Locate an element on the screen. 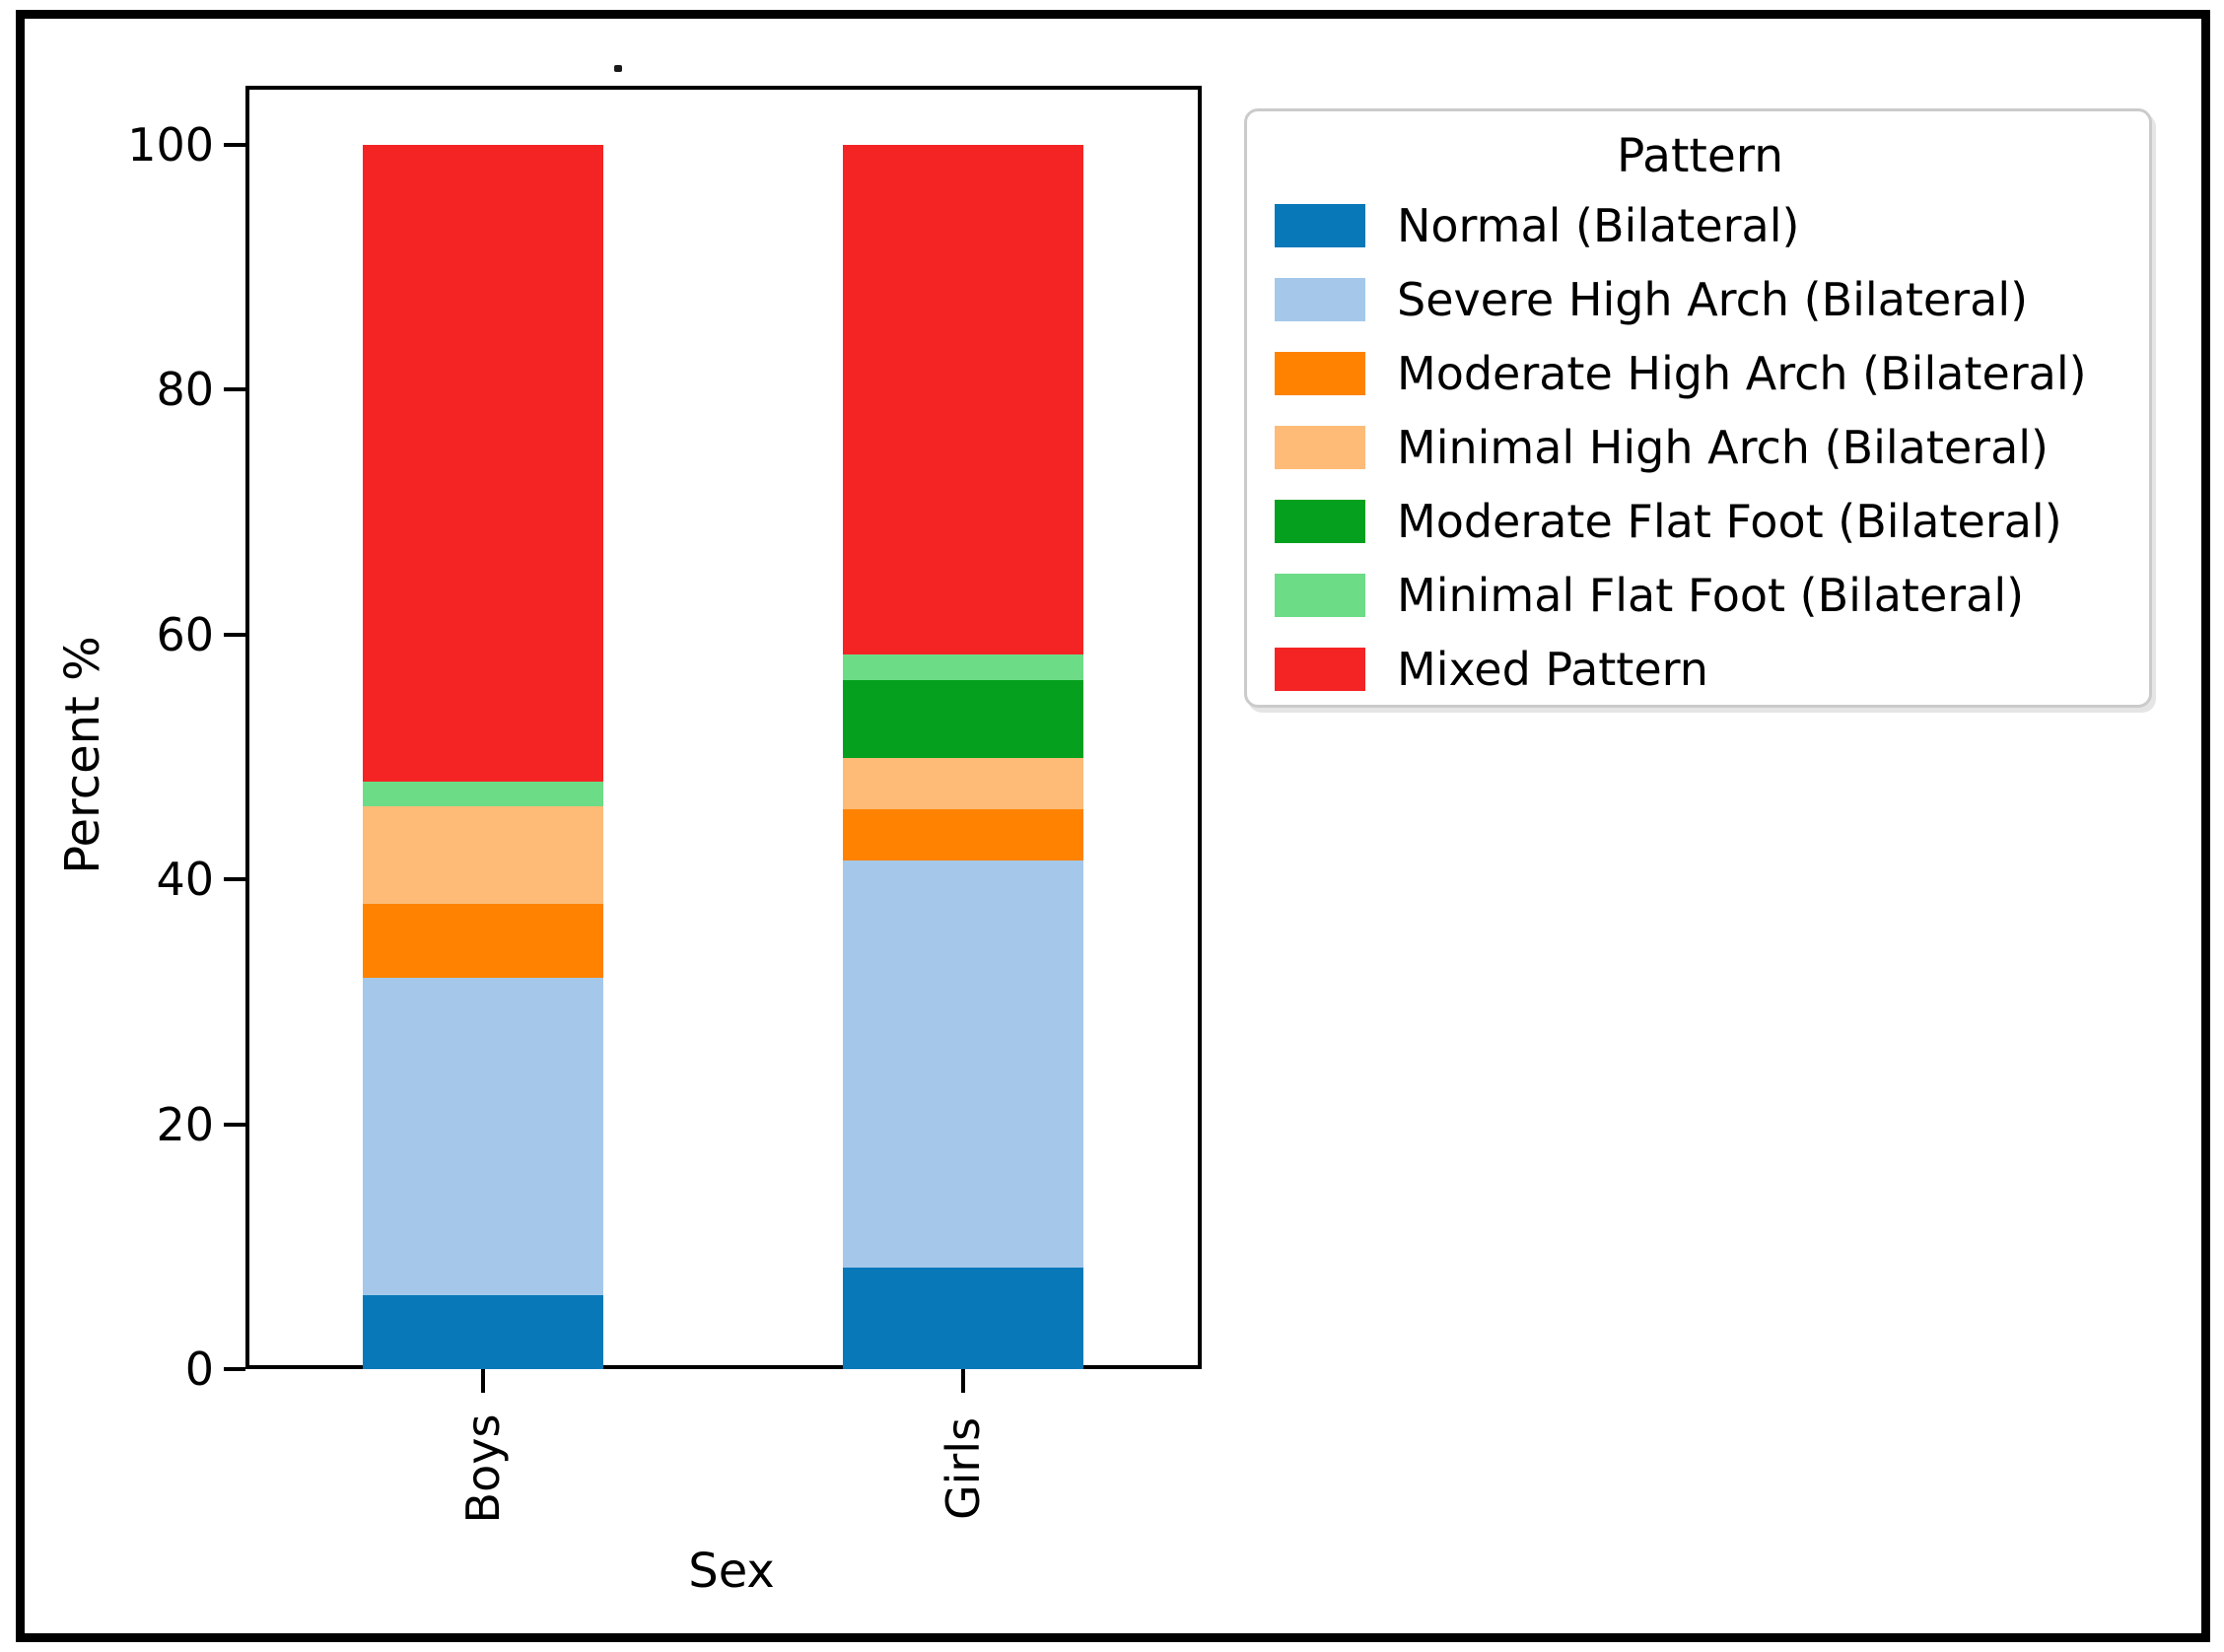  legend-label: Normal (Bilateral) is located at coordinates (1598, 225).